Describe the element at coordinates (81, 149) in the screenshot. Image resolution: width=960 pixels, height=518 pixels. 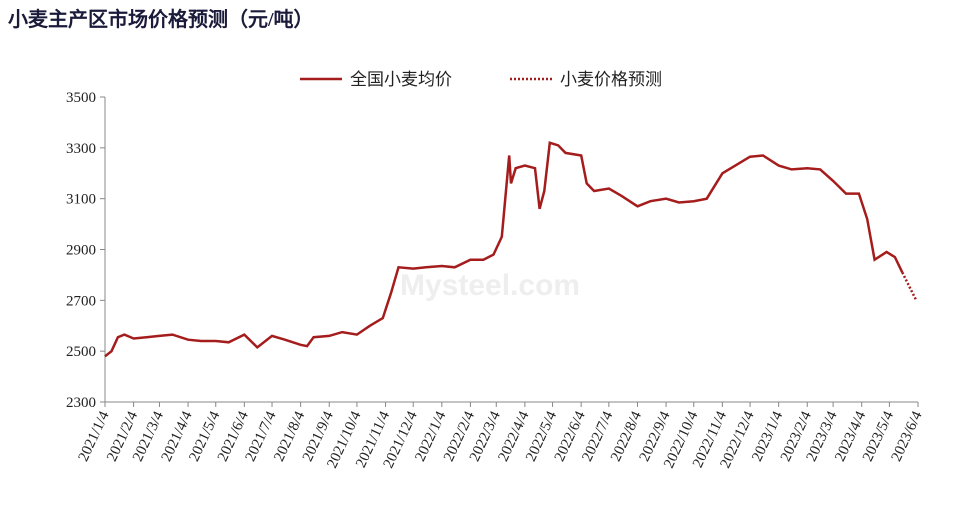
I see `y-tick-label: 3300` at that location.